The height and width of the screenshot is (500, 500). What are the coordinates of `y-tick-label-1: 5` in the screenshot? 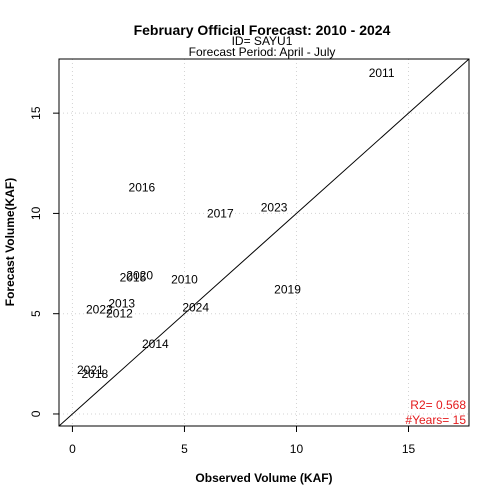 It's located at (36, 313).